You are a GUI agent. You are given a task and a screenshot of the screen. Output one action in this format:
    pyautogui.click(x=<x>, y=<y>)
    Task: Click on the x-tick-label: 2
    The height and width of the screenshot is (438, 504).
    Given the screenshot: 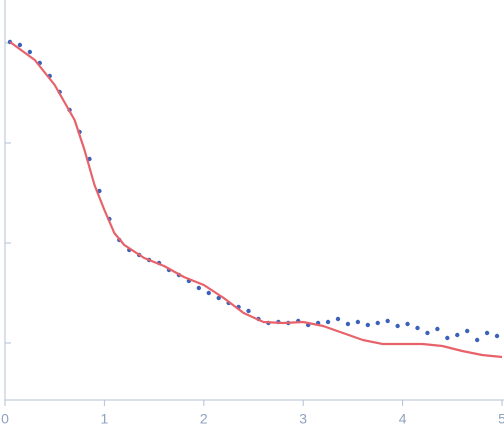 What is the action you would take?
    pyautogui.click(x=204, y=419)
    